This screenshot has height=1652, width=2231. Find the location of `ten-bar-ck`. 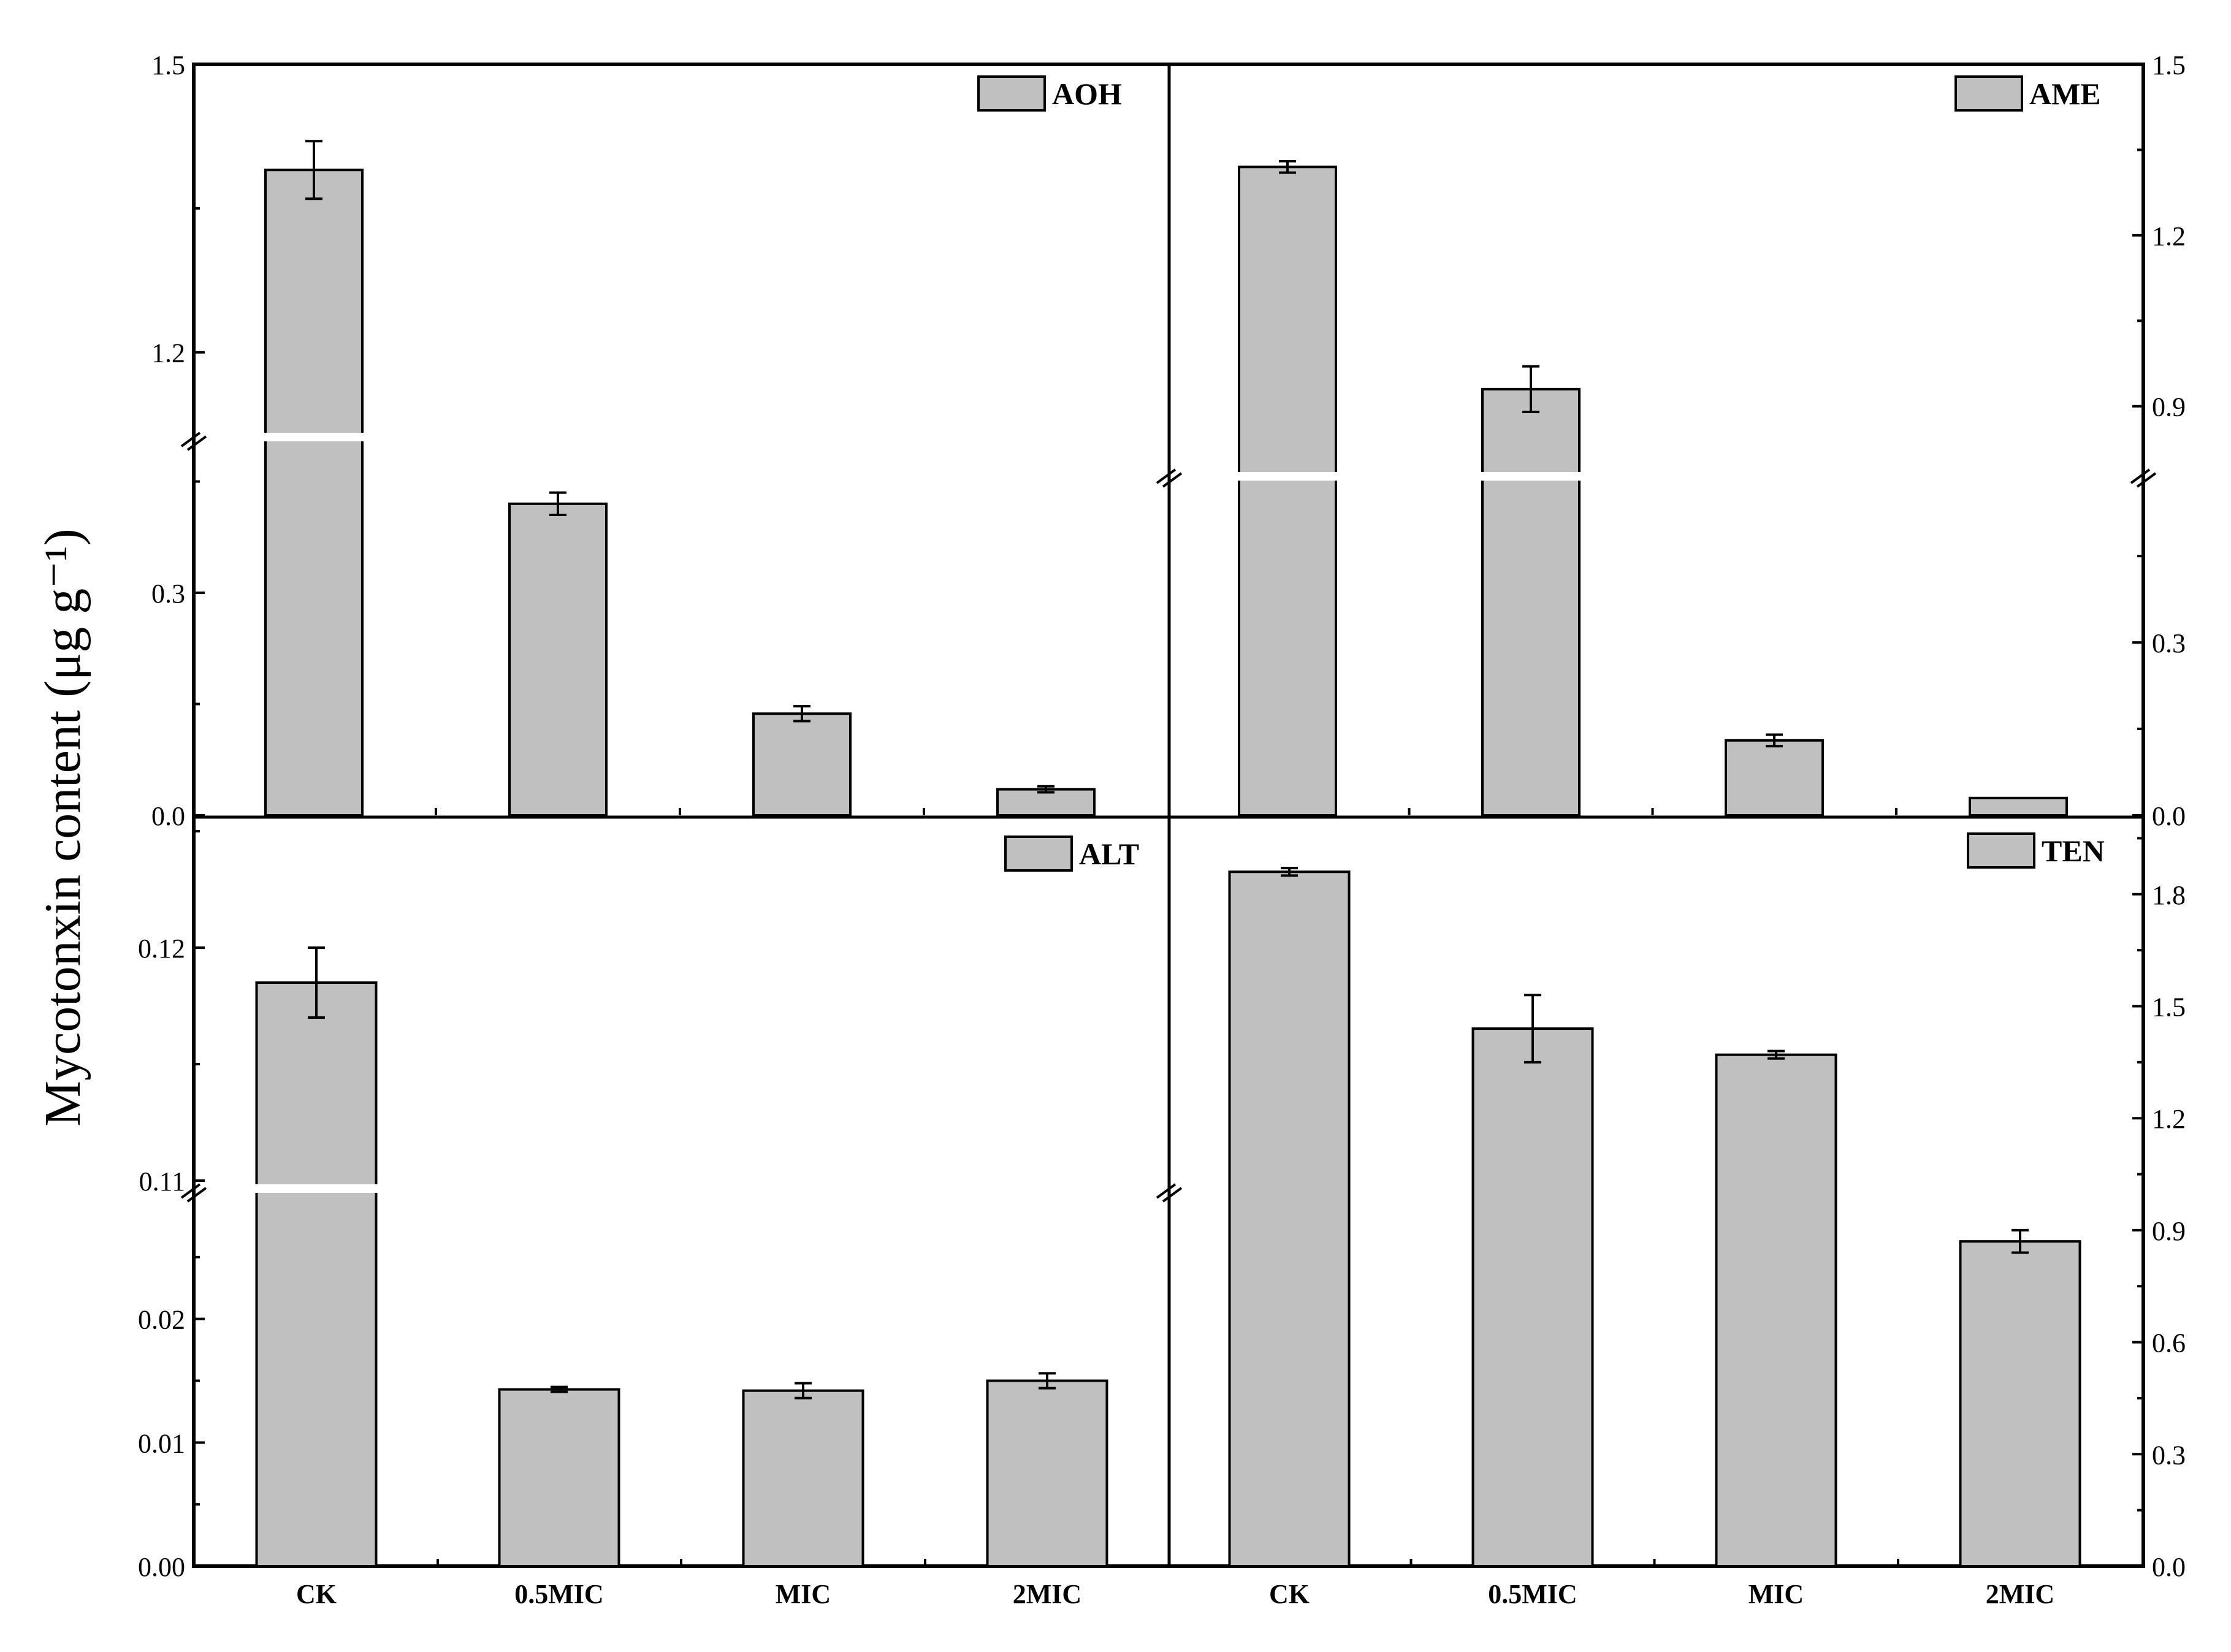

ten-bar-ck is located at coordinates (1290, 1218).